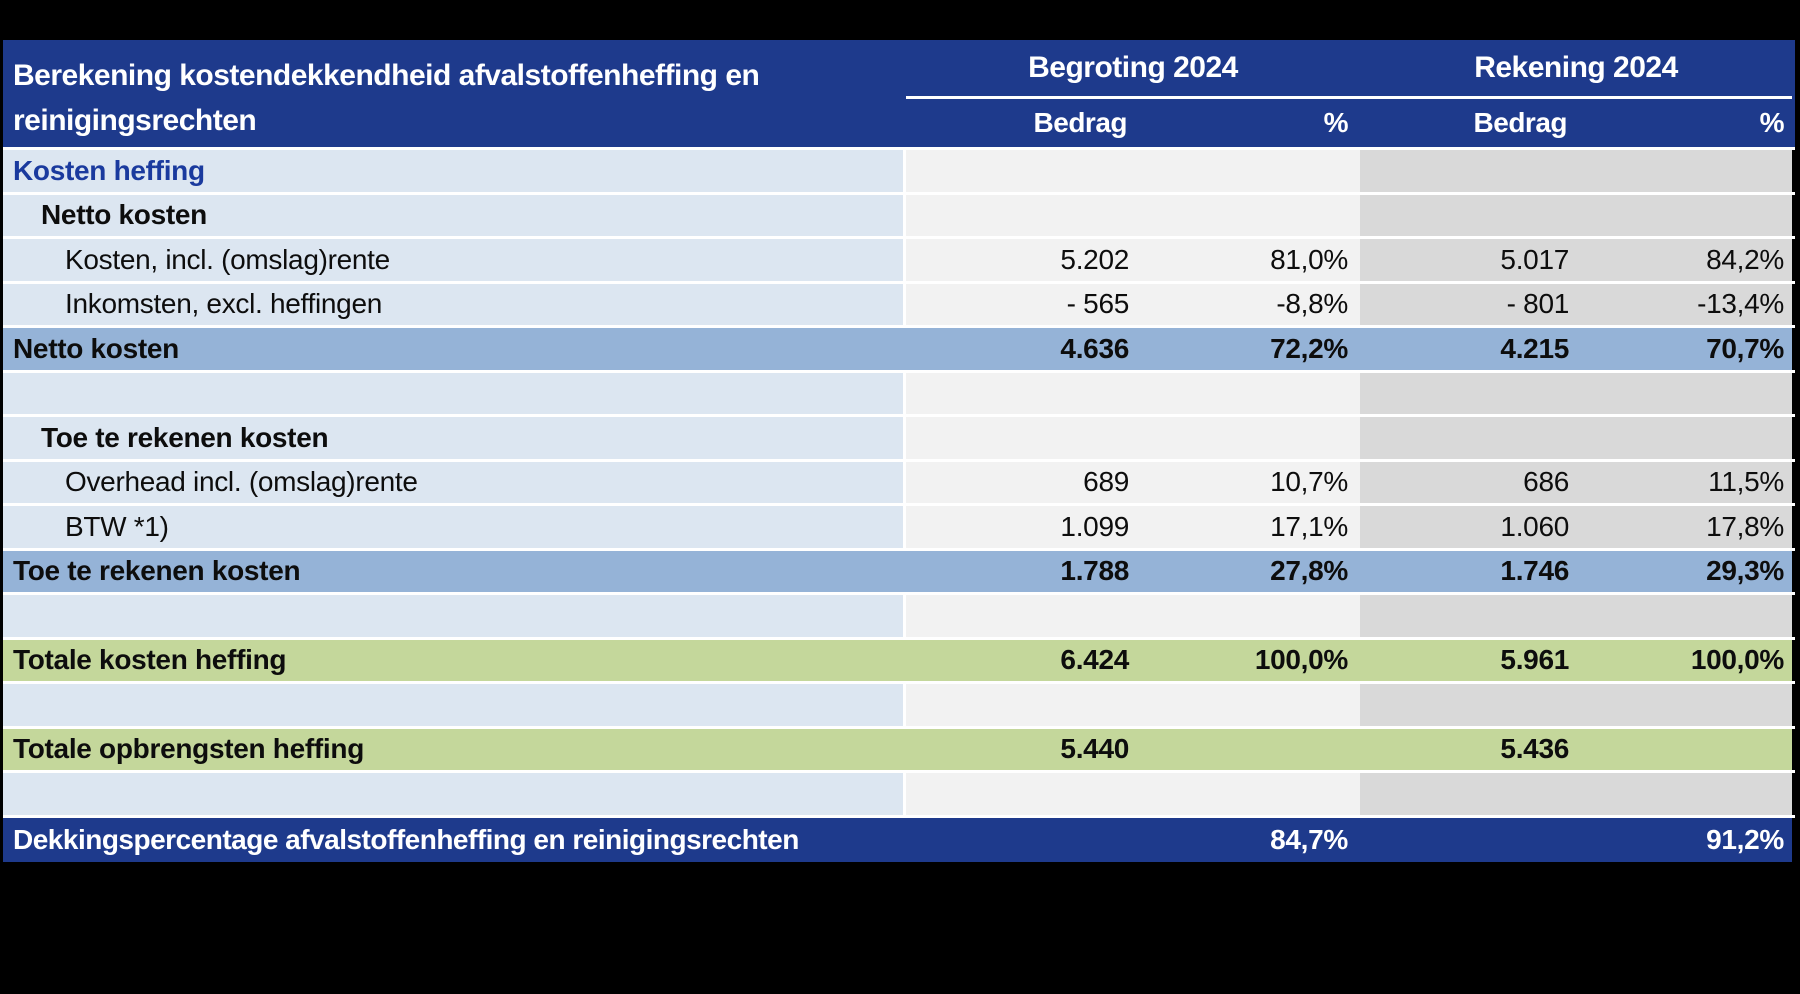 This screenshot has height=994, width=1800. I want to click on begroting-bedrag-cell: 689, so click(1025, 482).